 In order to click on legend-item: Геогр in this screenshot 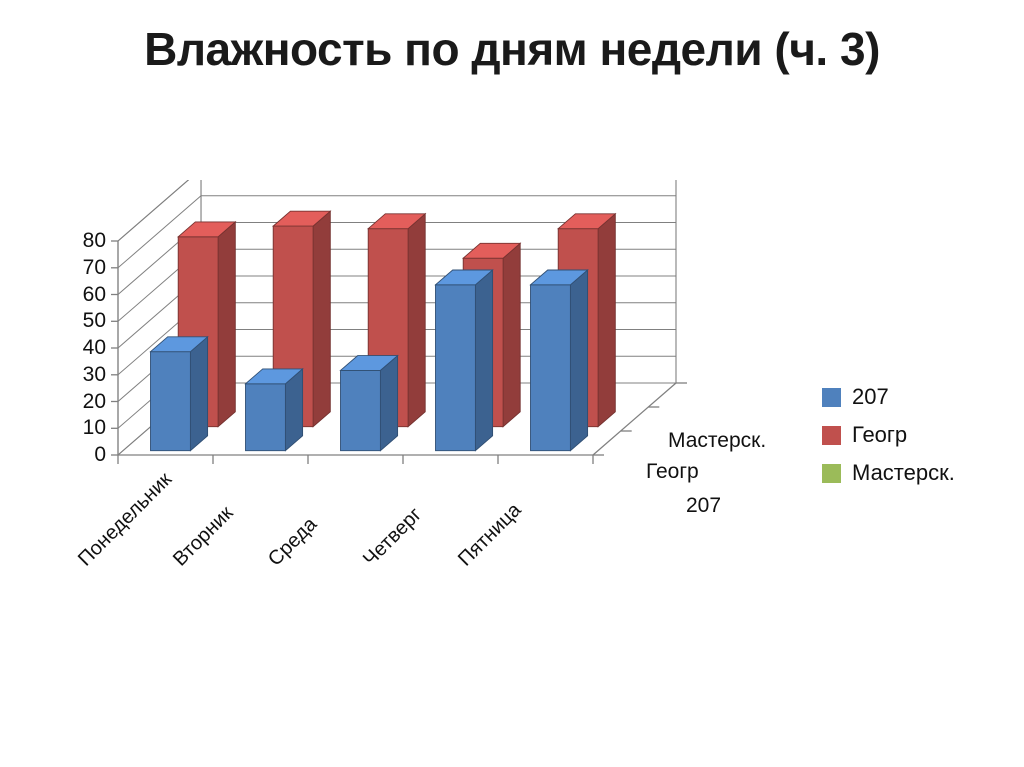, I will do `click(917, 435)`.